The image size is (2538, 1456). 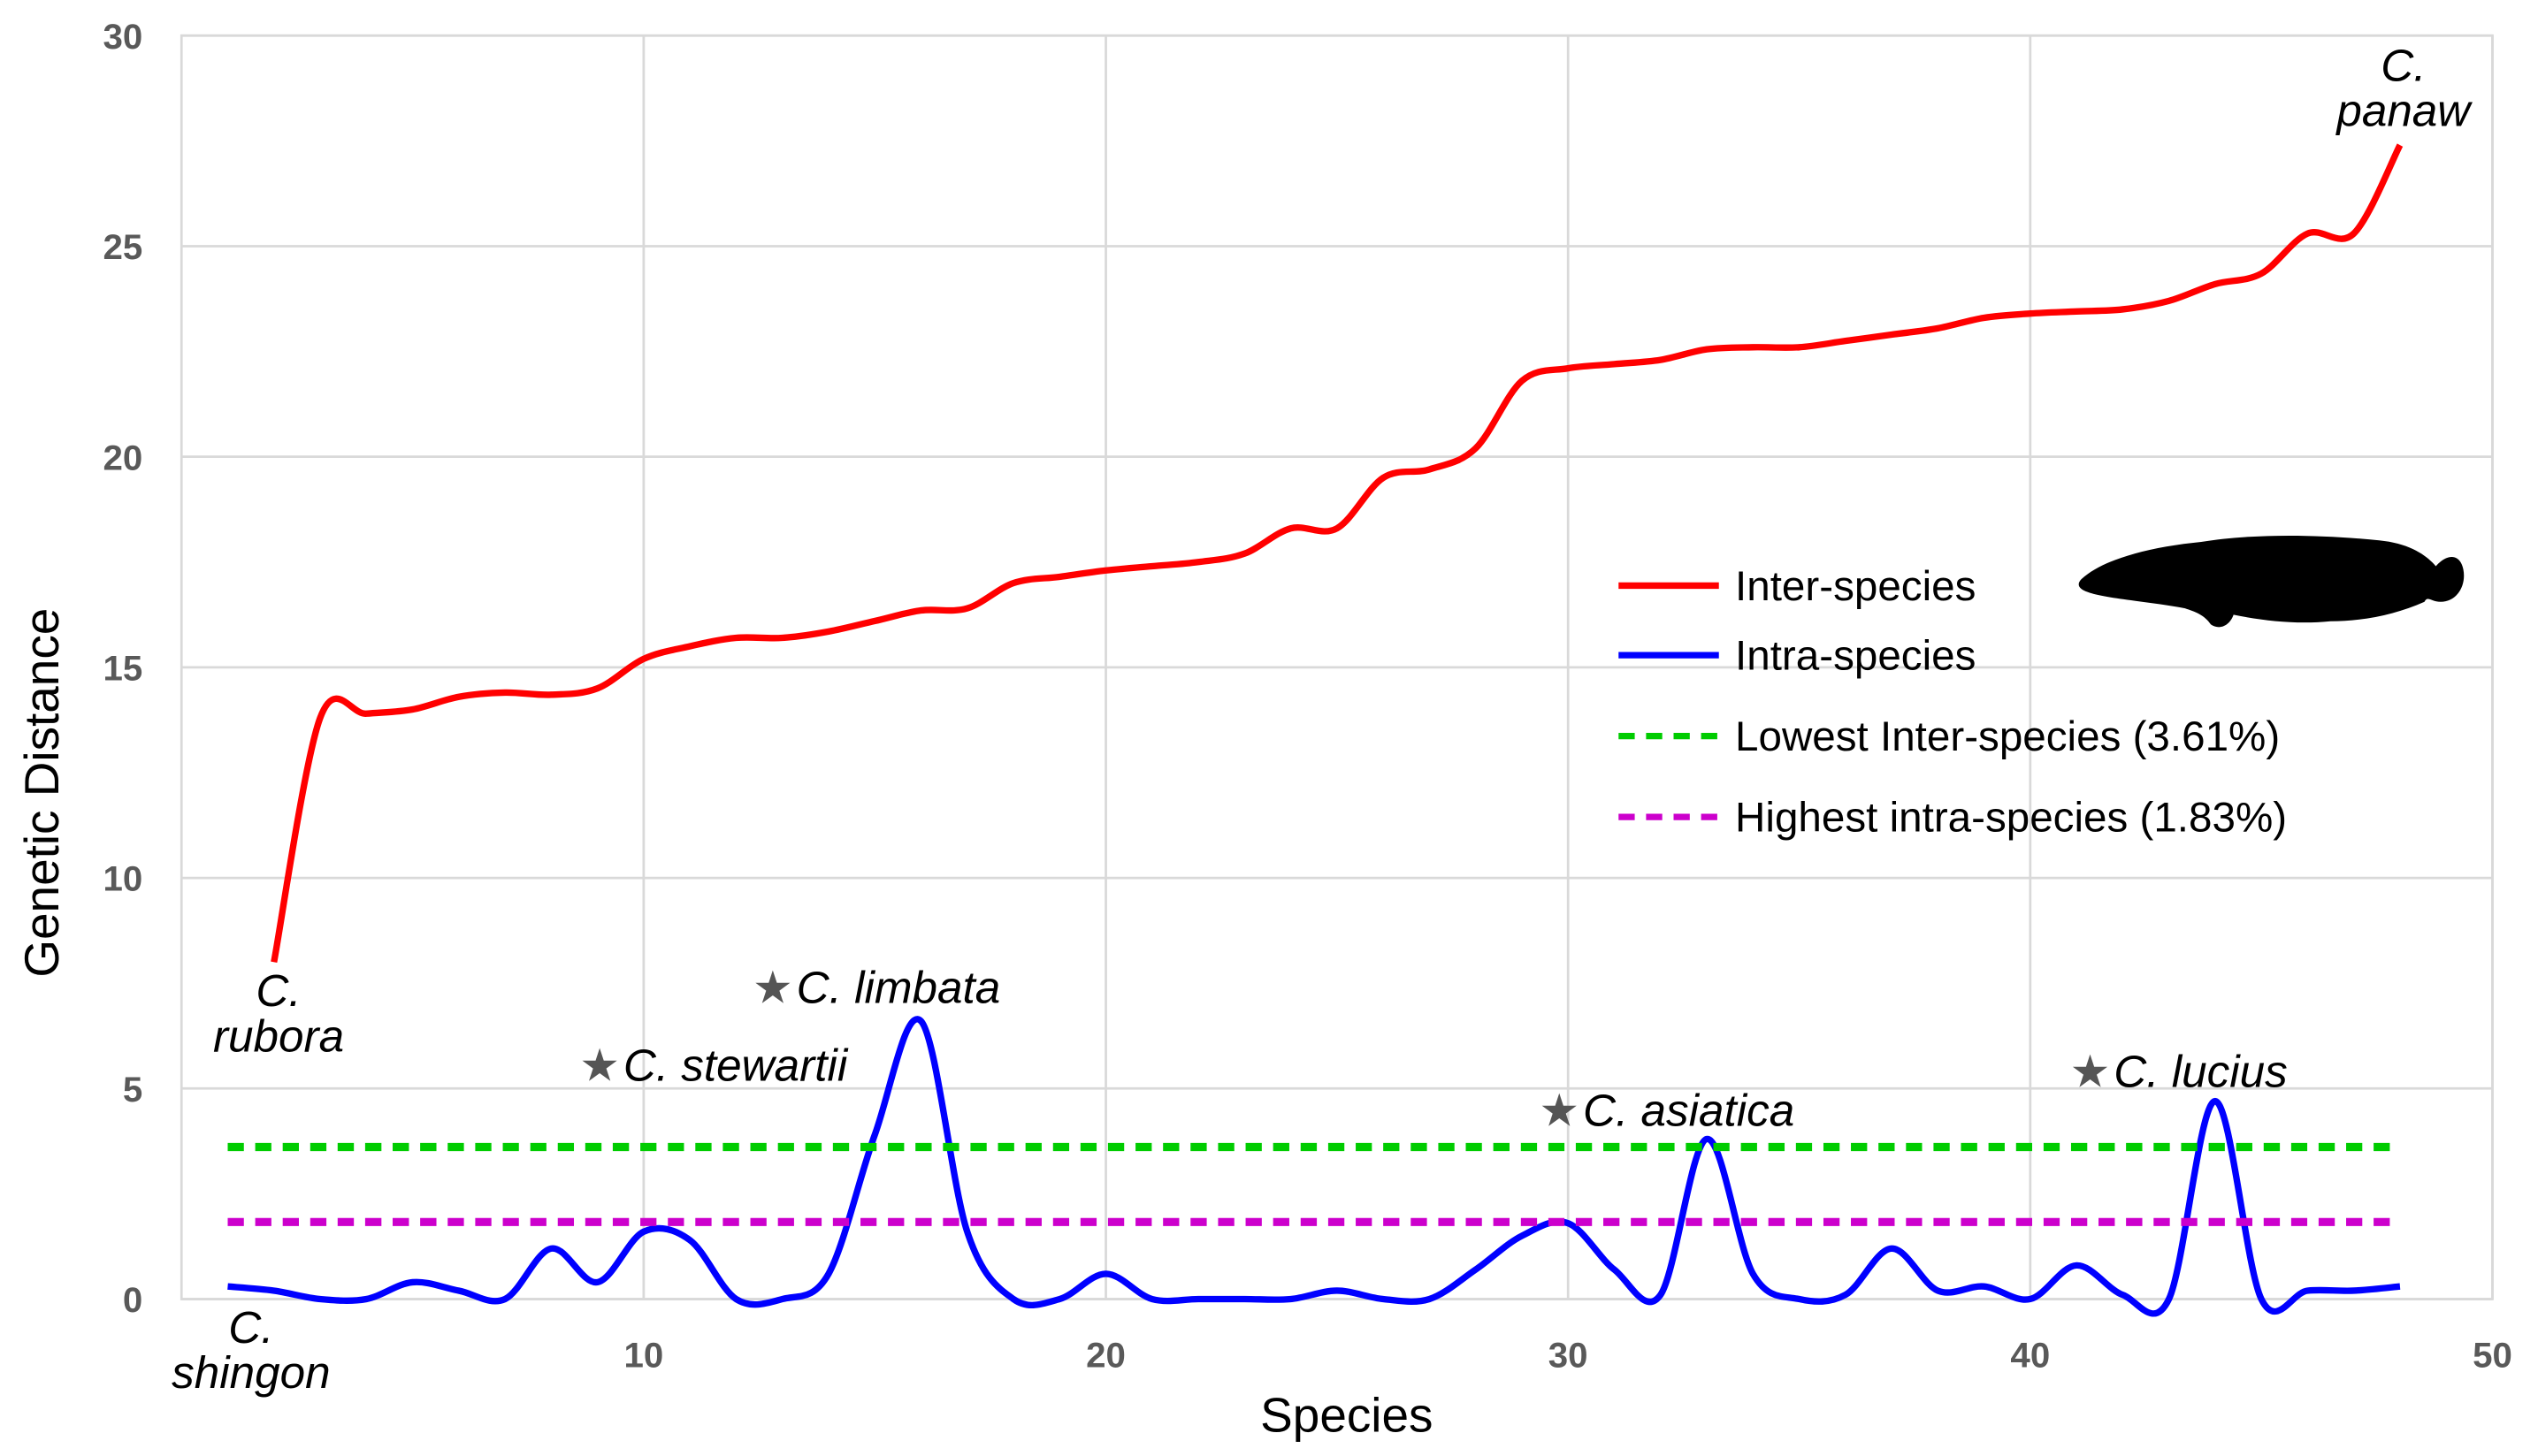 I want to click on legend-label: Lowest Inter-species (3.61%), so click(x=2008, y=736).